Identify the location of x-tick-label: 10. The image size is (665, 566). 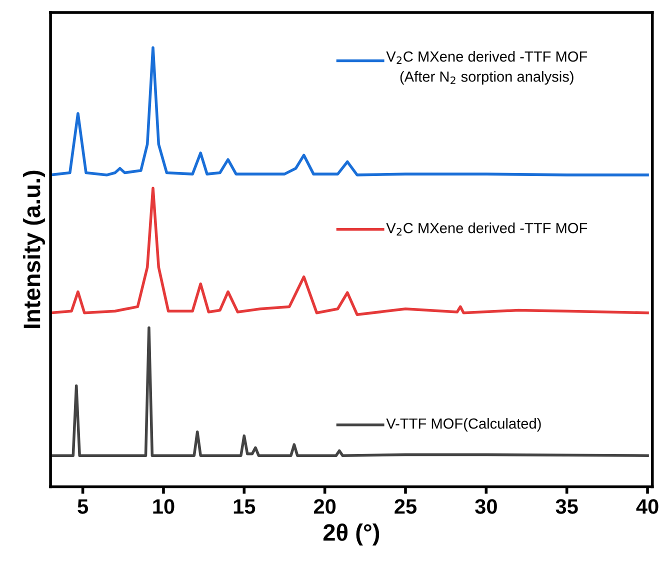
(163, 506).